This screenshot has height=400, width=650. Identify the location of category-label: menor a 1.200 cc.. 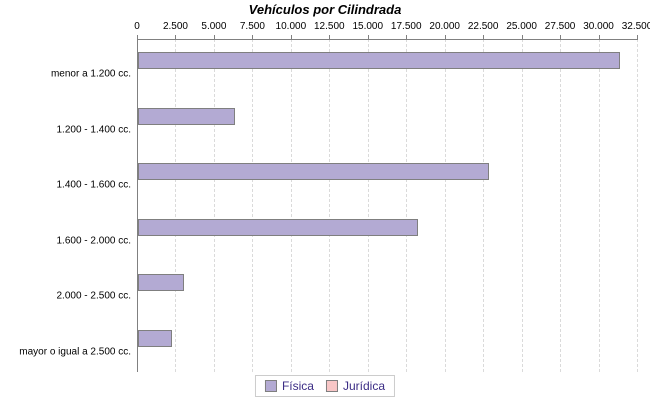
(90, 74).